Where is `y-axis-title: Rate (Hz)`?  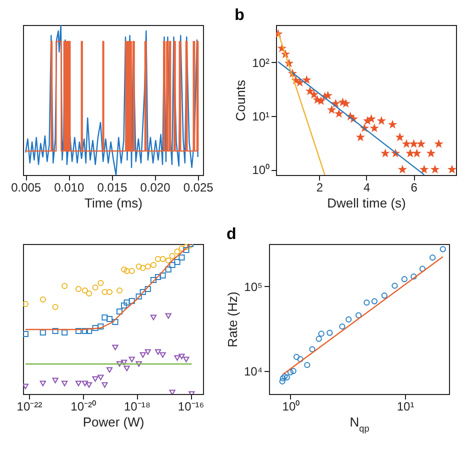
y-axis-title: Rate (Hz) is located at coordinates (232, 320).